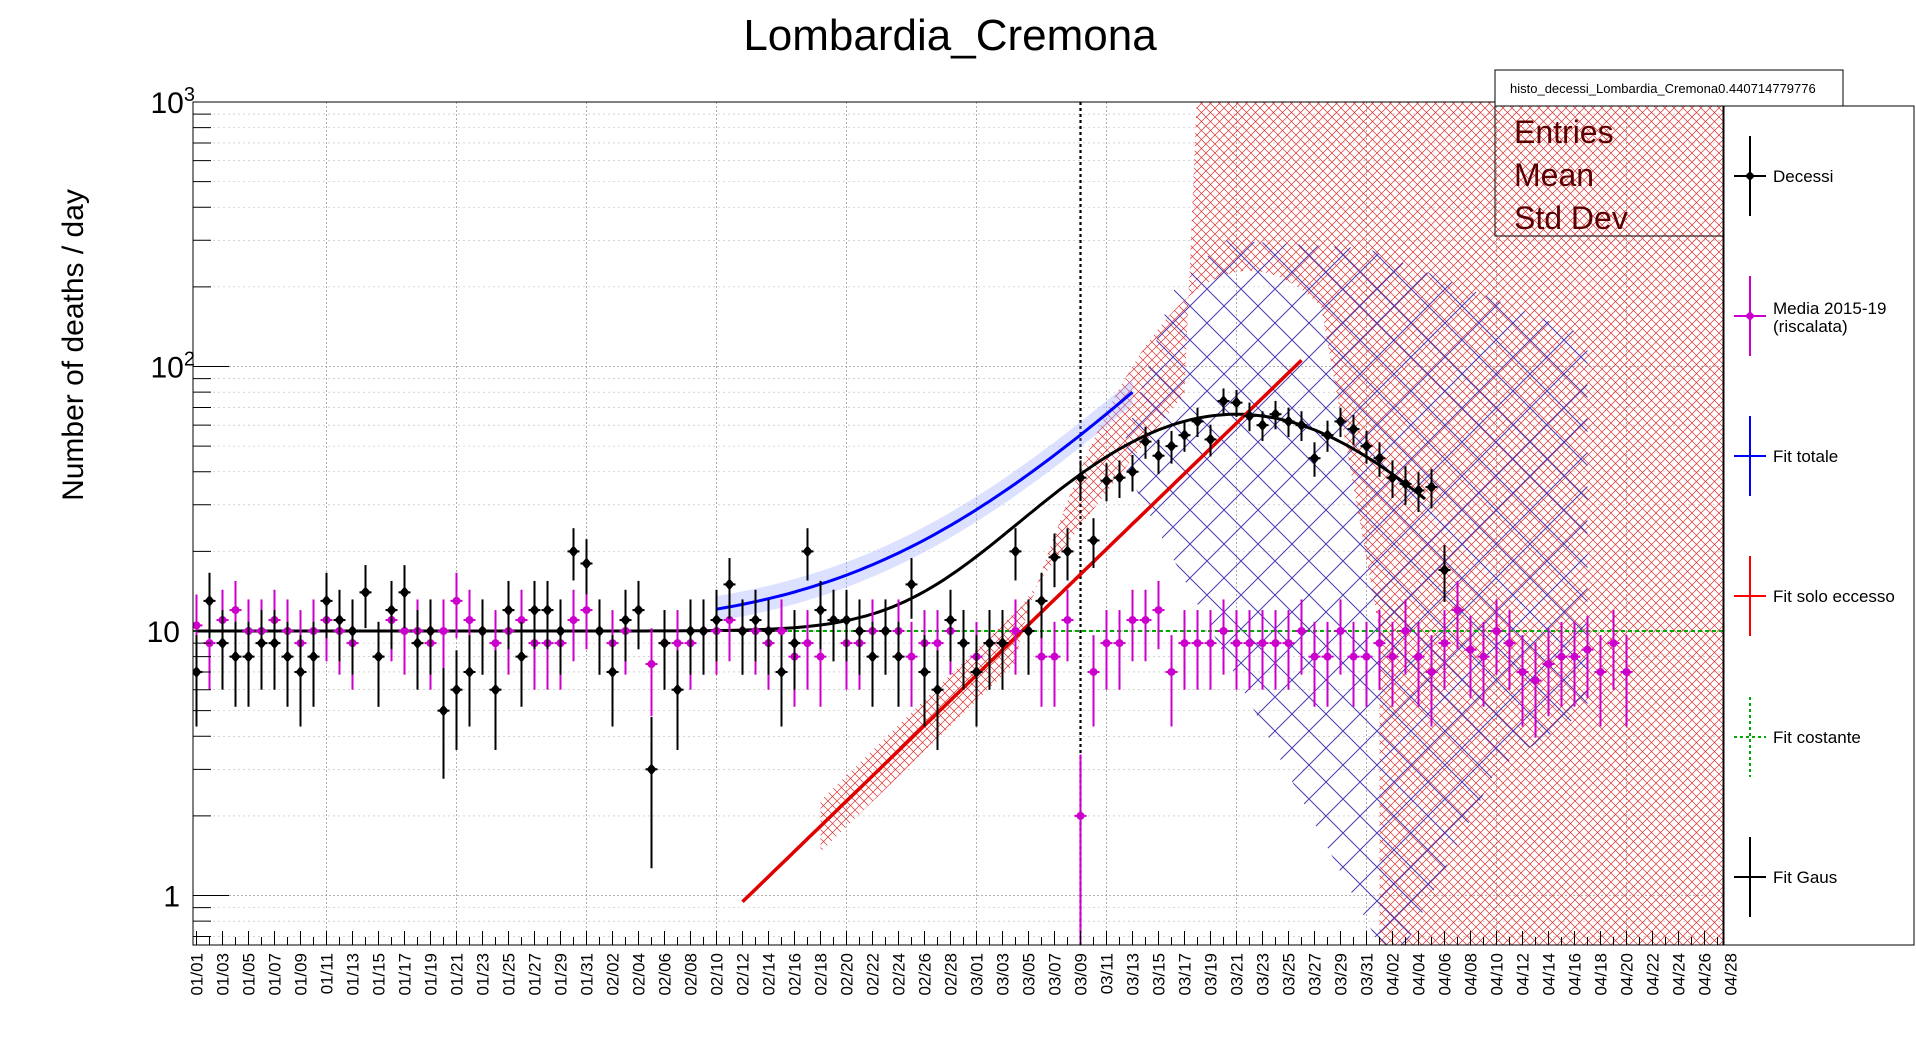 This screenshot has width=1916, height=1052. I want to click on stats-row-stddev: Std Dev, so click(1571, 218).